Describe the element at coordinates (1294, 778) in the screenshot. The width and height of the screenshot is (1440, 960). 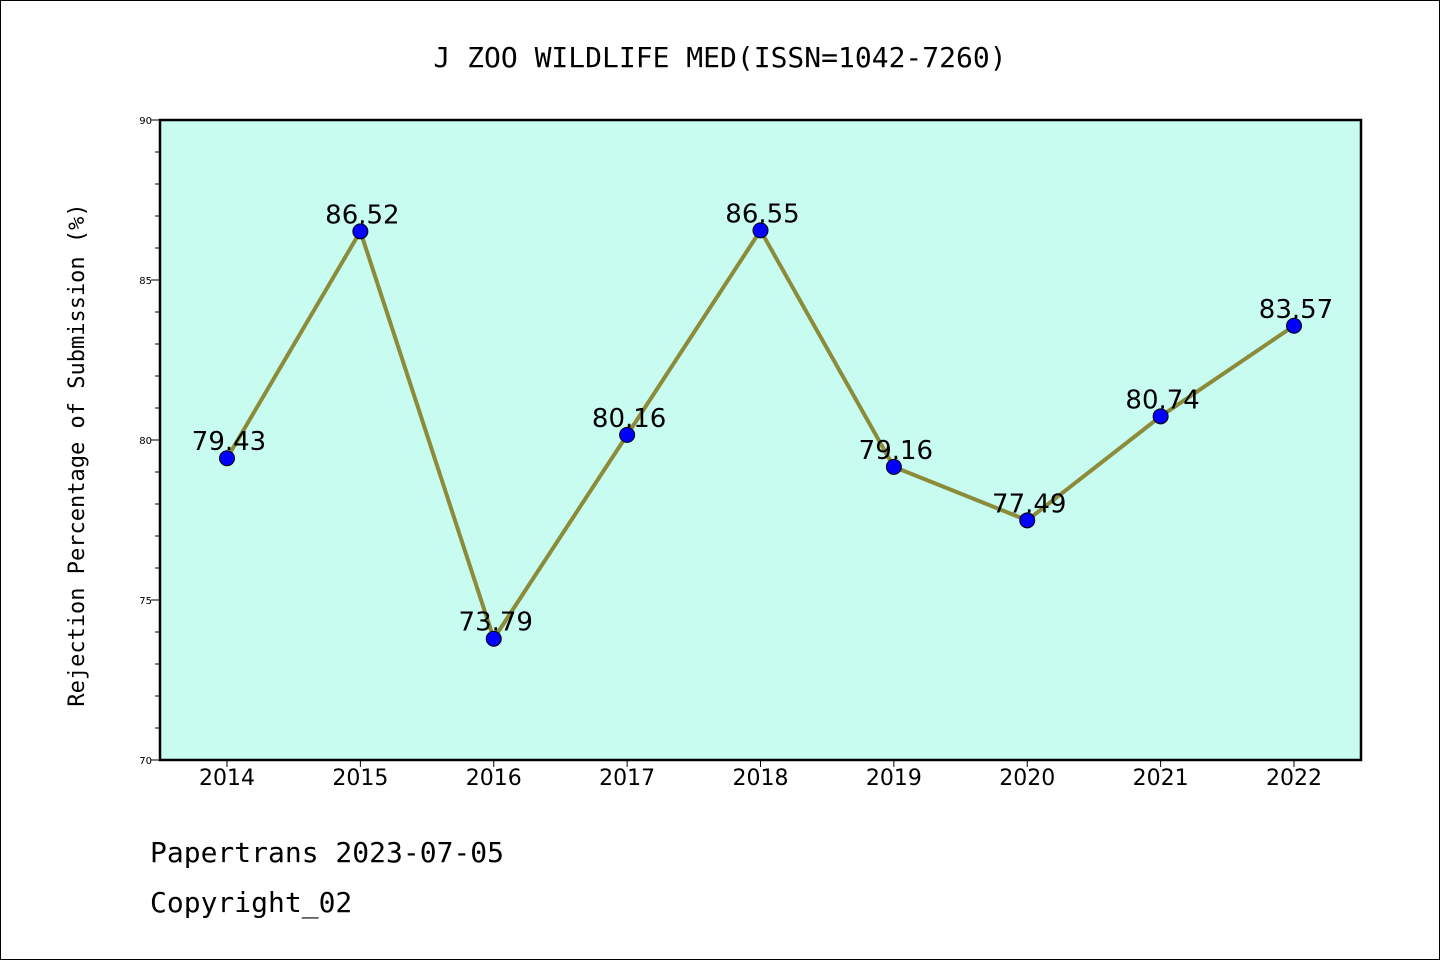
I see `x-tick-label: 2022` at that location.